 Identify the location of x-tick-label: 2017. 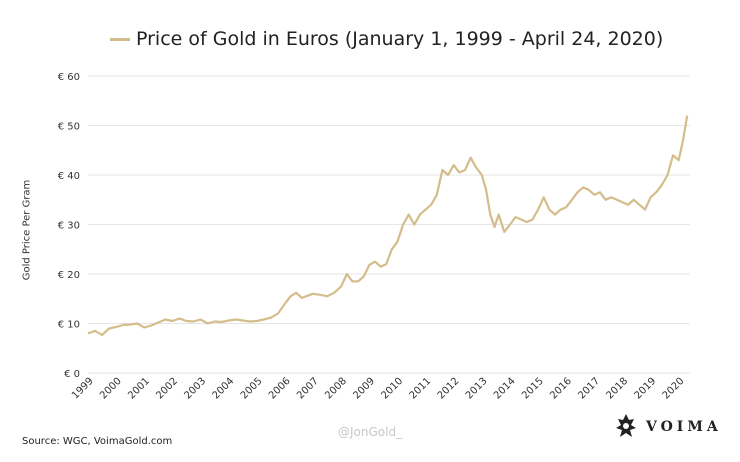
(589, 389).